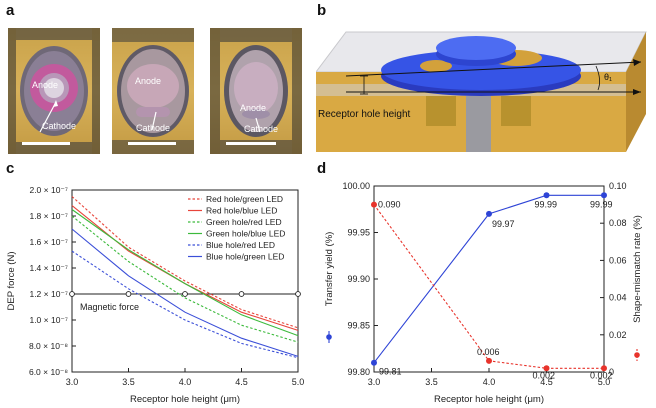 This screenshot has width=656, height=408. I want to click on receptor-hole-height-label: Receptor hole height, so click(364, 114).